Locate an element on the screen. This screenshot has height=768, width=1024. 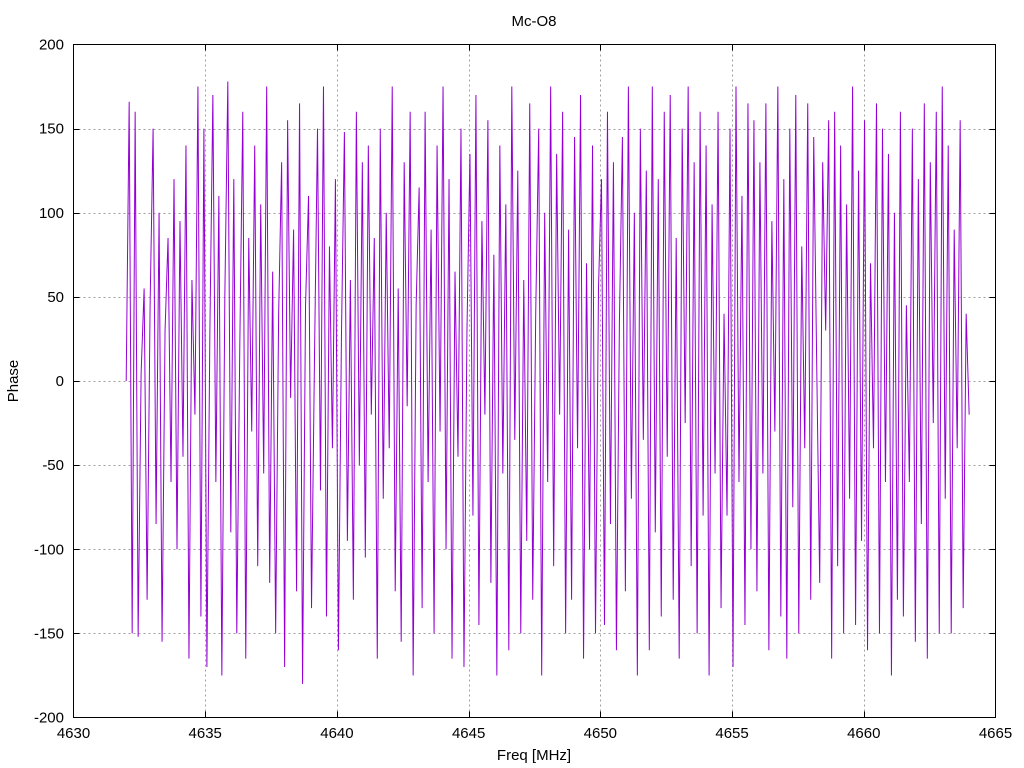
y-tick-label: 100 is located at coordinates (51, 213).